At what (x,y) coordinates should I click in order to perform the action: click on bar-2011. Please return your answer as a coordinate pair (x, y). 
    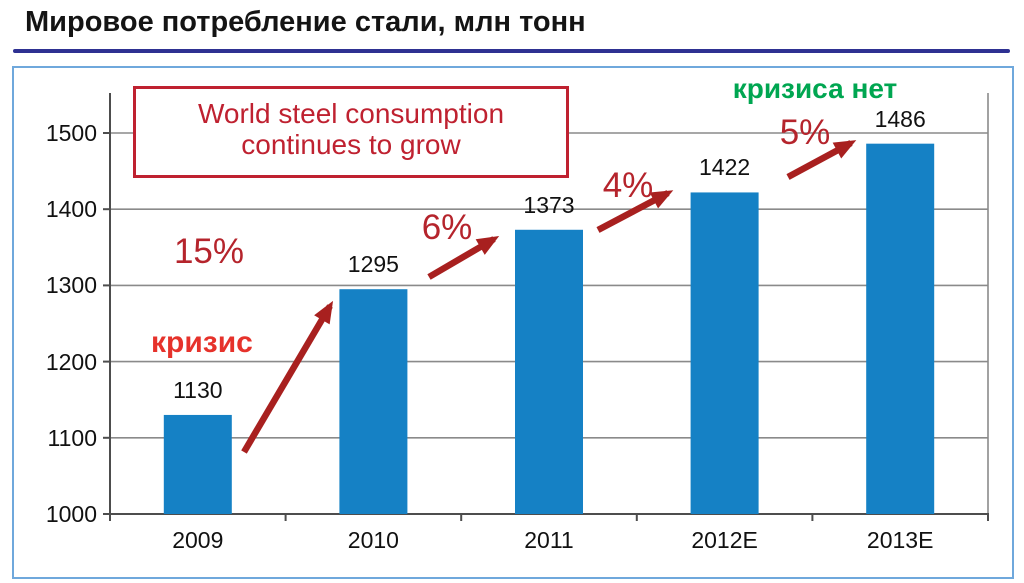
    Looking at the image, I should click on (549, 372).